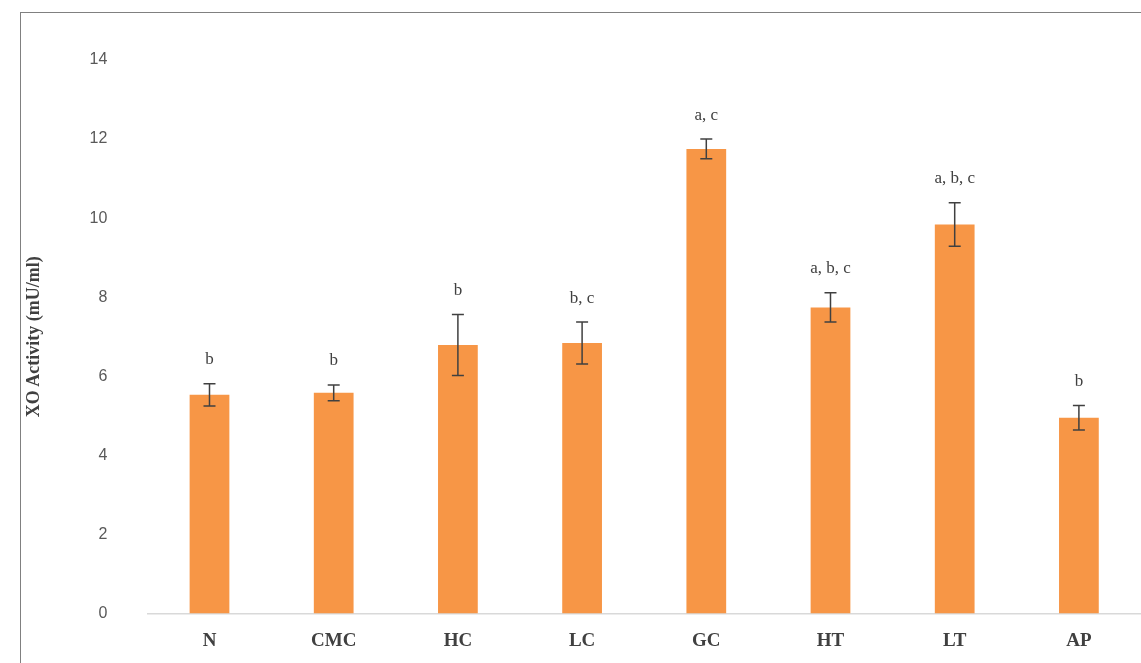 The height and width of the screenshot is (663, 1141). What do you see at coordinates (1079, 639) in the screenshot?
I see `x-tick-label: AP` at bounding box center [1079, 639].